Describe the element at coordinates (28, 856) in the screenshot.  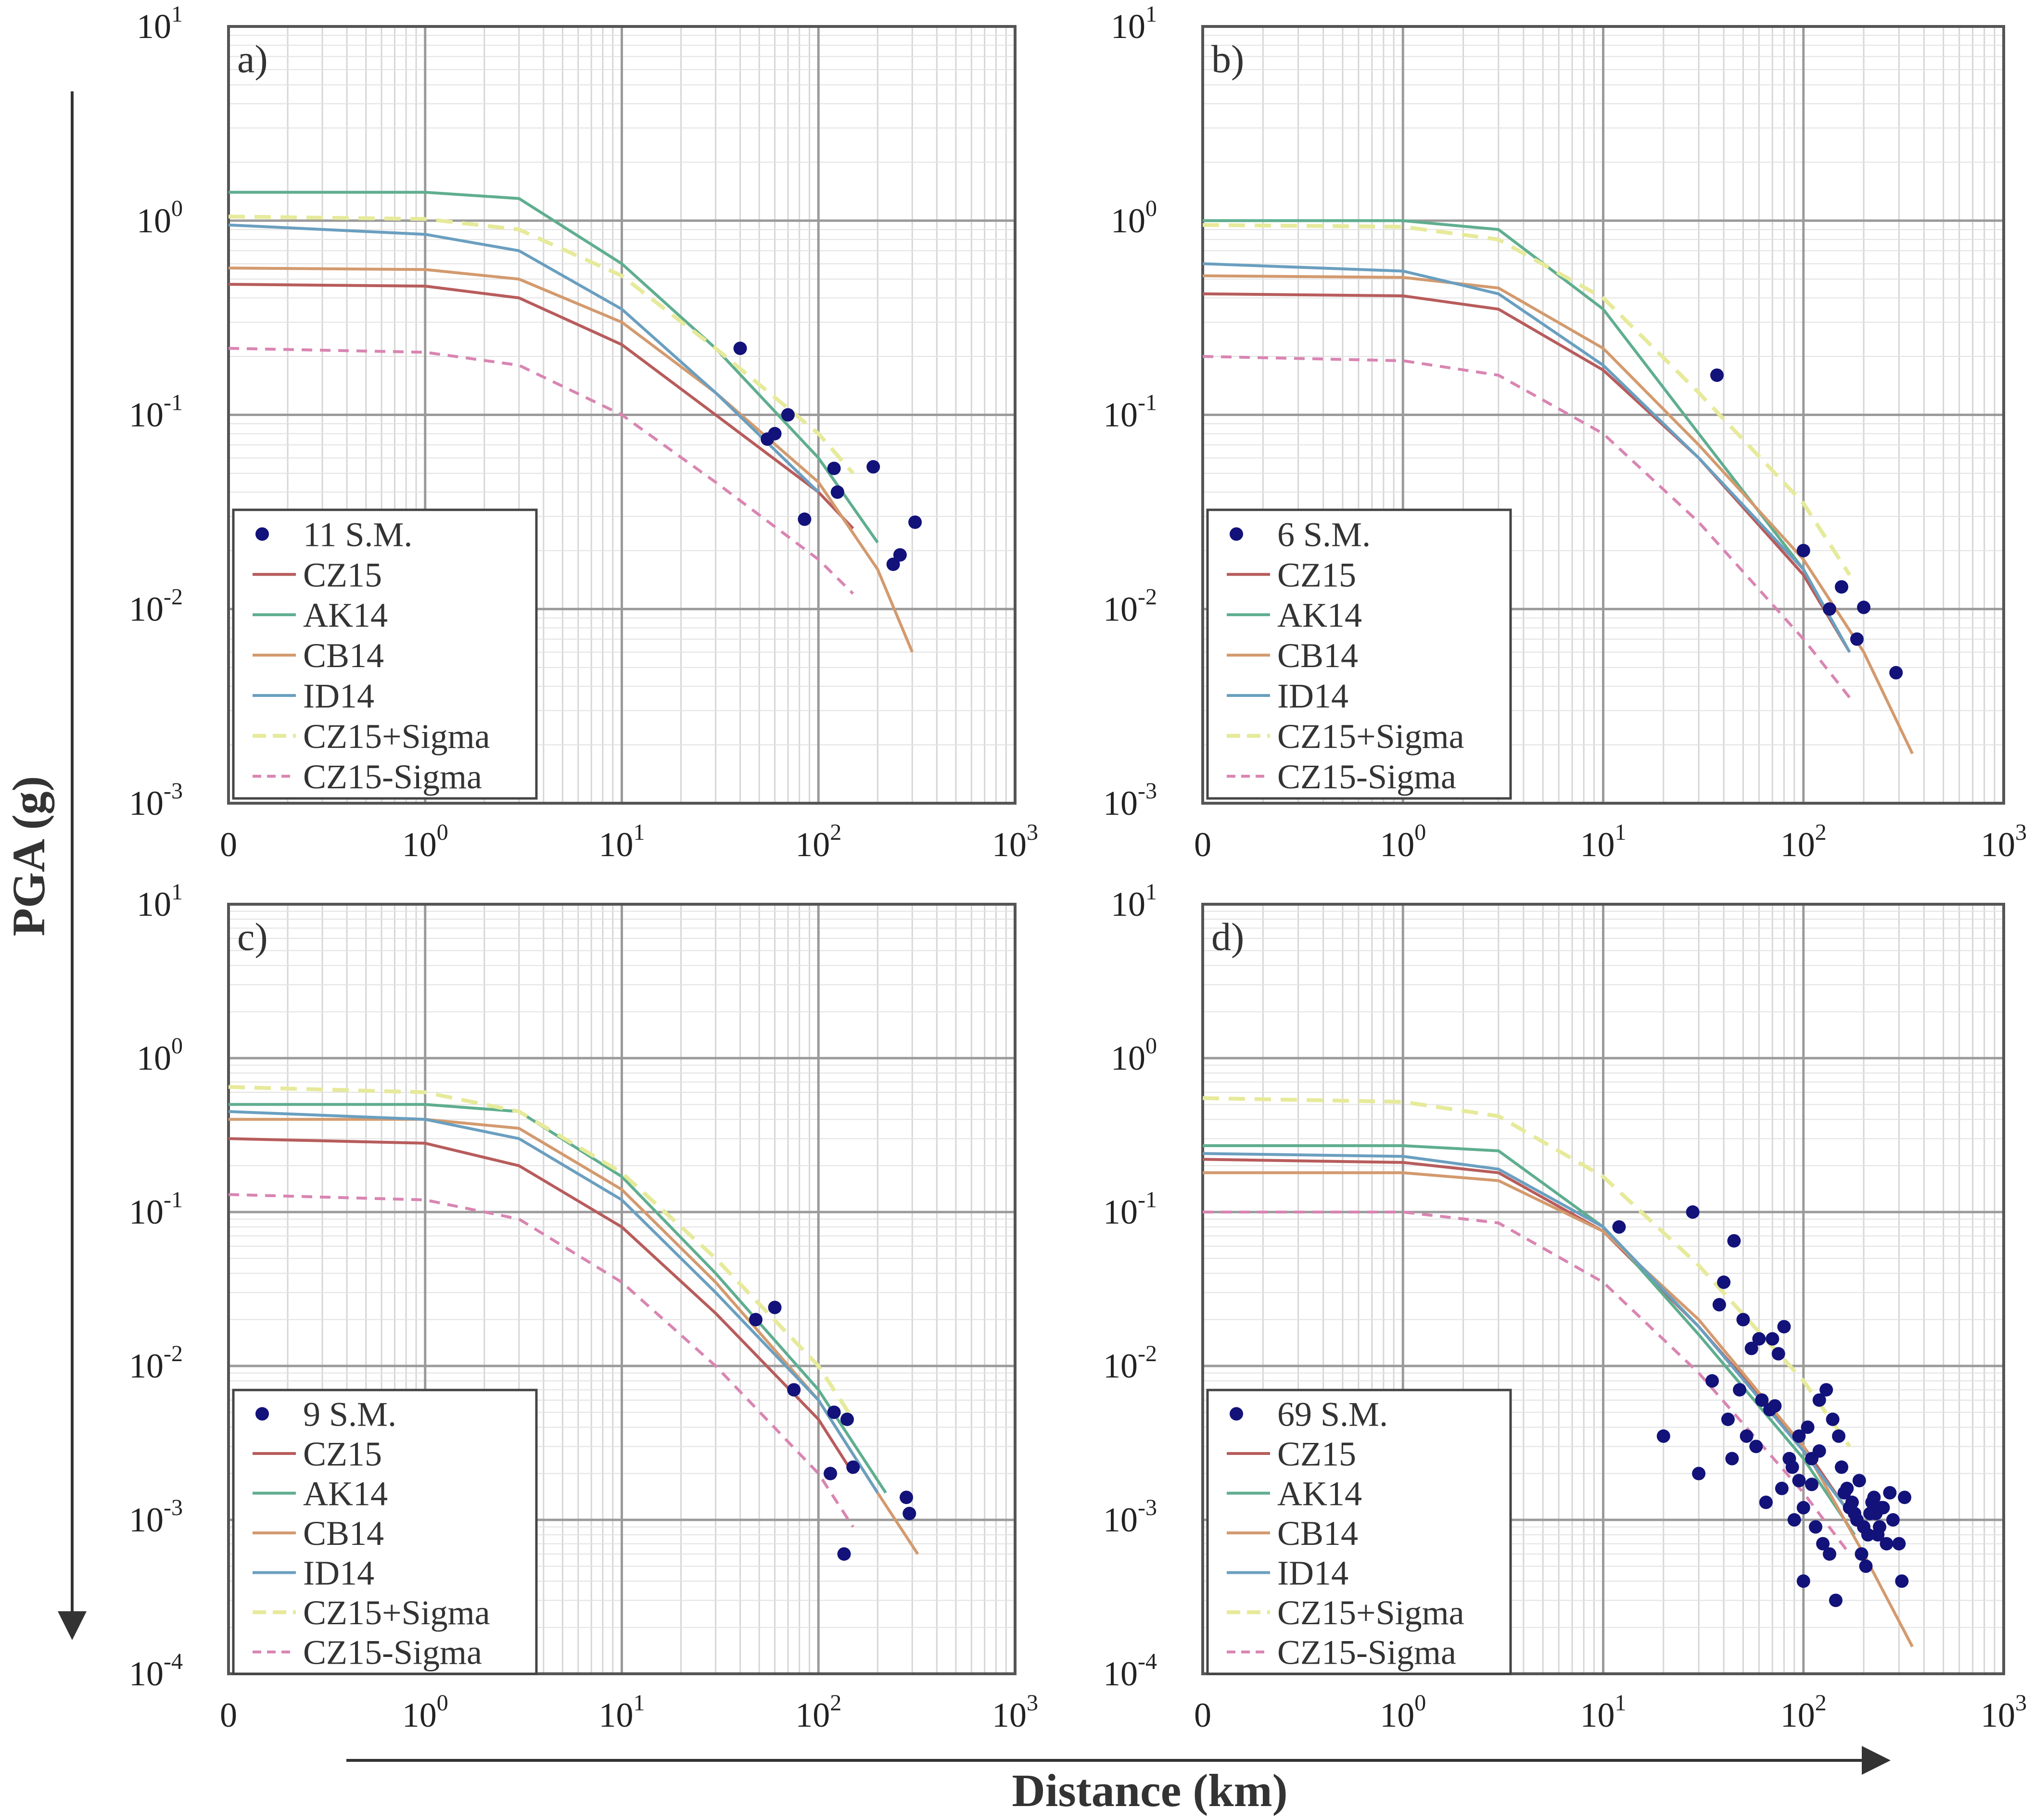
I see `y-axis-title: PGA (g)` at that location.